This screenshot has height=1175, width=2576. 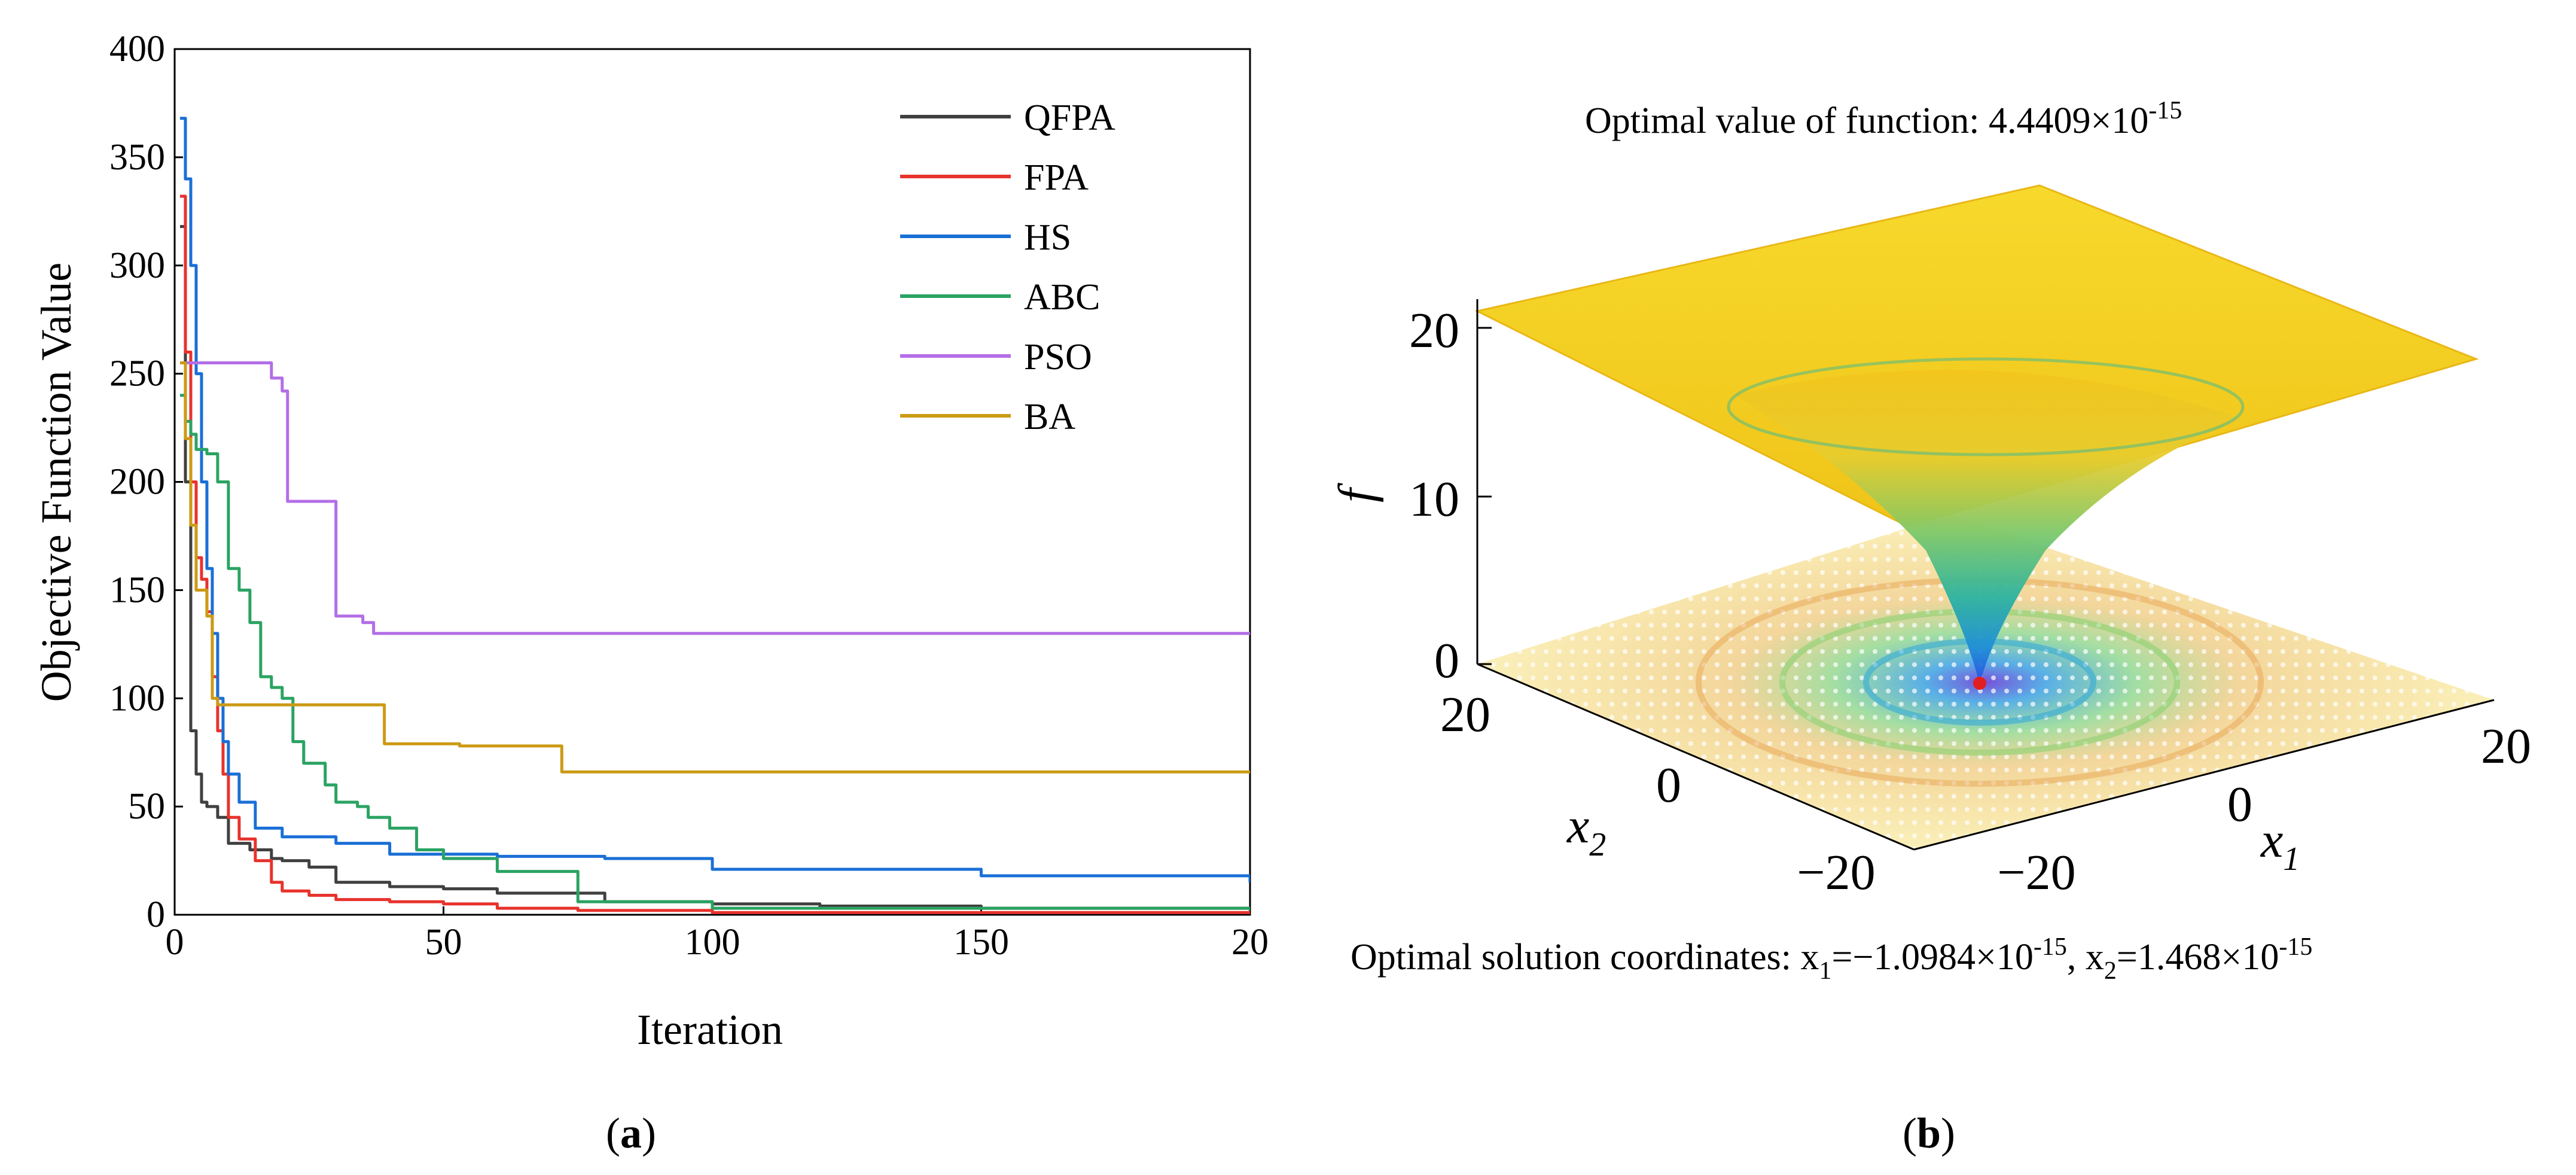 What do you see at coordinates (1058, 357) in the screenshot?
I see `legend-label: PSO` at bounding box center [1058, 357].